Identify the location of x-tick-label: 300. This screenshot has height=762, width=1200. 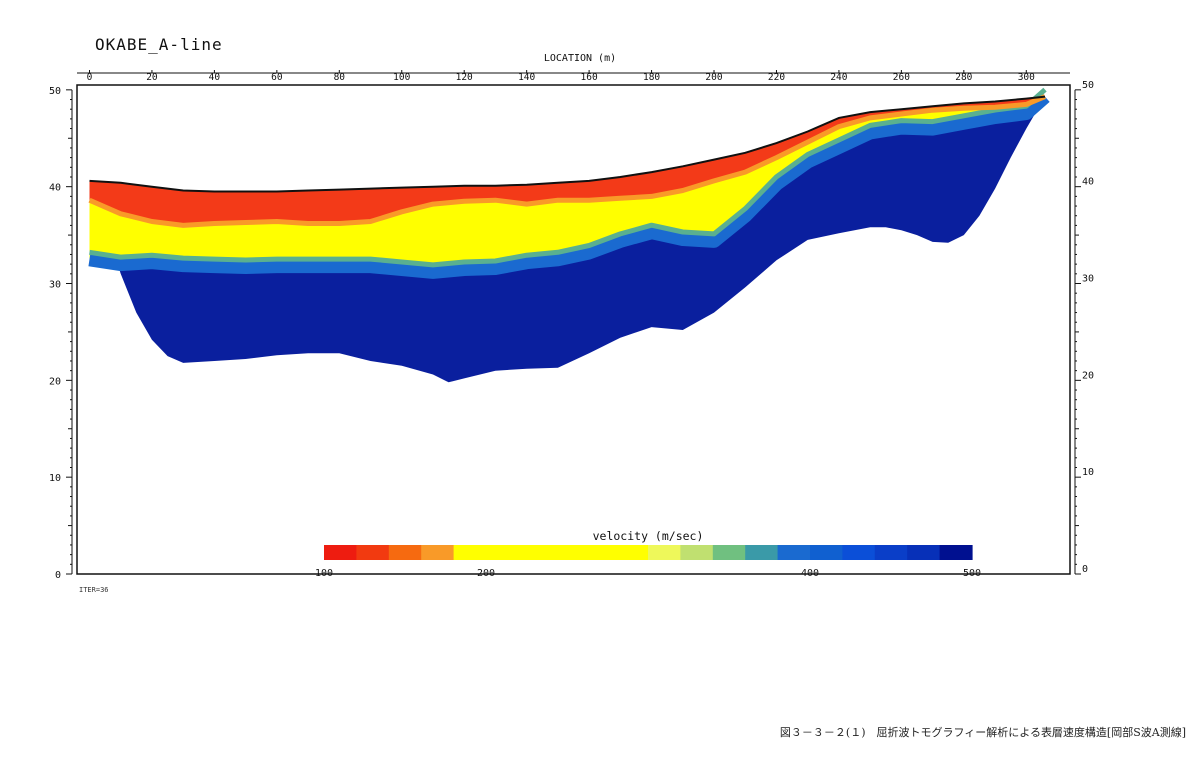
(1026, 77).